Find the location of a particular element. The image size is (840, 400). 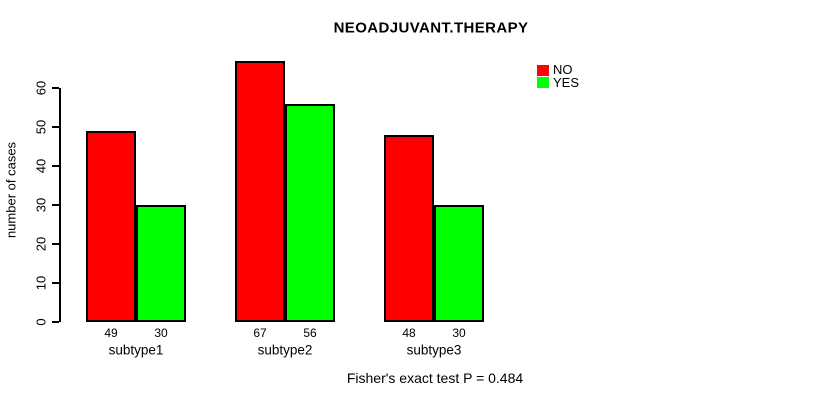

bar-value-label: 49 is located at coordinates (111, 333).